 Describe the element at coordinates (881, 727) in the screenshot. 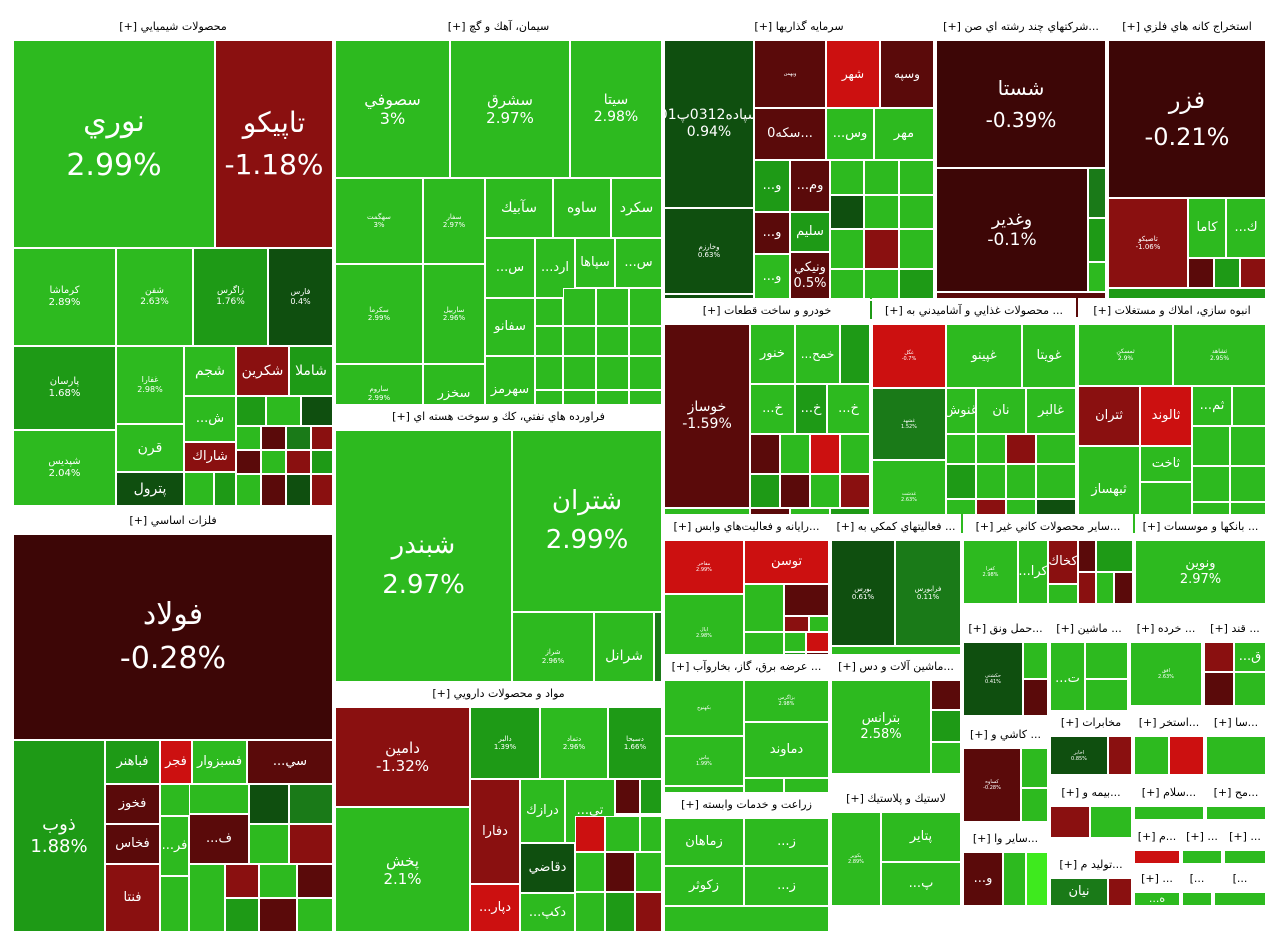

I see `stock-tile: بترانس 2.58%` at that location.